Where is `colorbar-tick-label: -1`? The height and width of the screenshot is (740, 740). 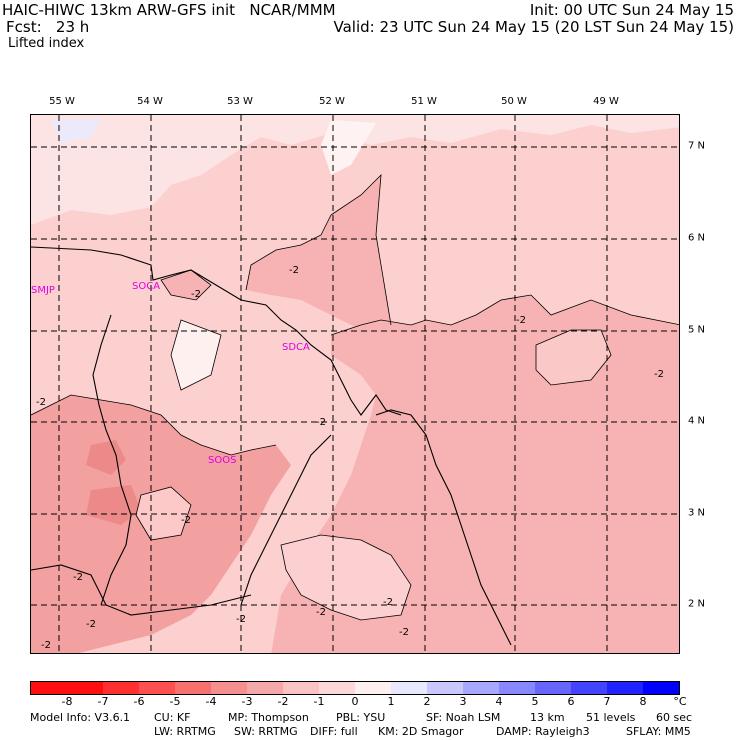 colorbar-tick-label: -1 is located at coordinates (319, 701).